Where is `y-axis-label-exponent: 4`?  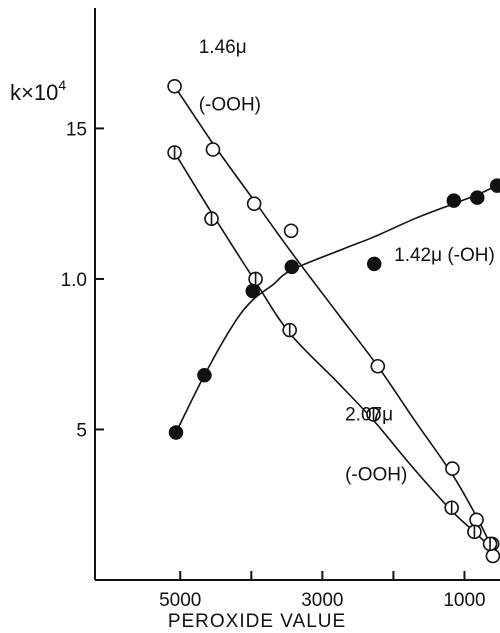 y-axis-label-exponent: 4 is located at coordinates (62, 85).